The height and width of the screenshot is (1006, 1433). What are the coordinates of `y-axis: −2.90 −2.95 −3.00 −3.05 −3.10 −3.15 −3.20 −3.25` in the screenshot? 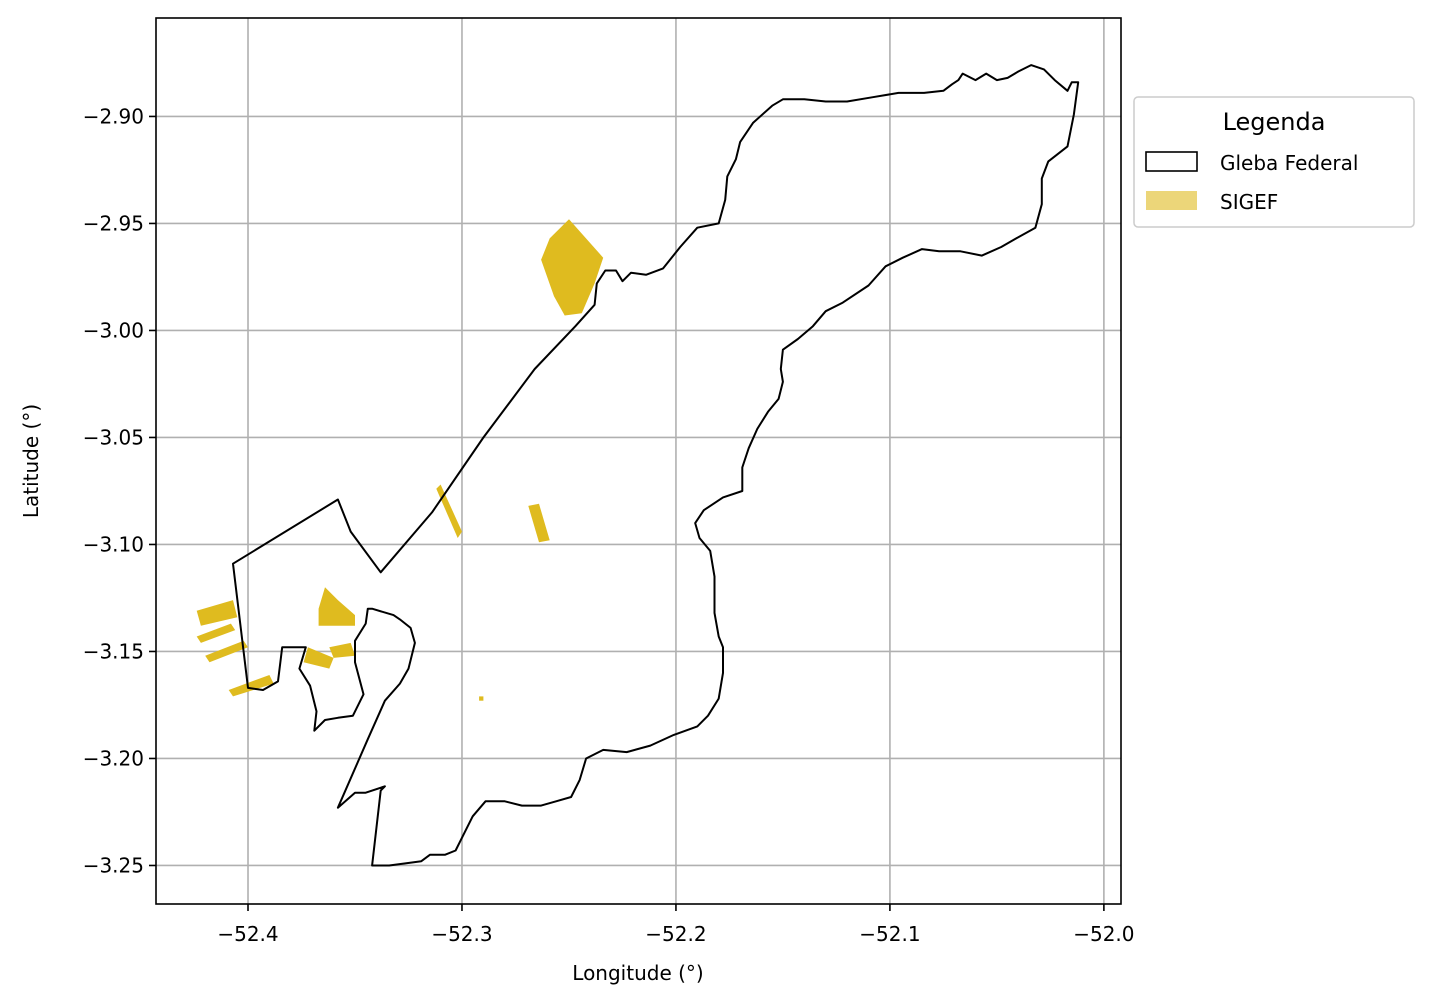 It's located at (119, 490).